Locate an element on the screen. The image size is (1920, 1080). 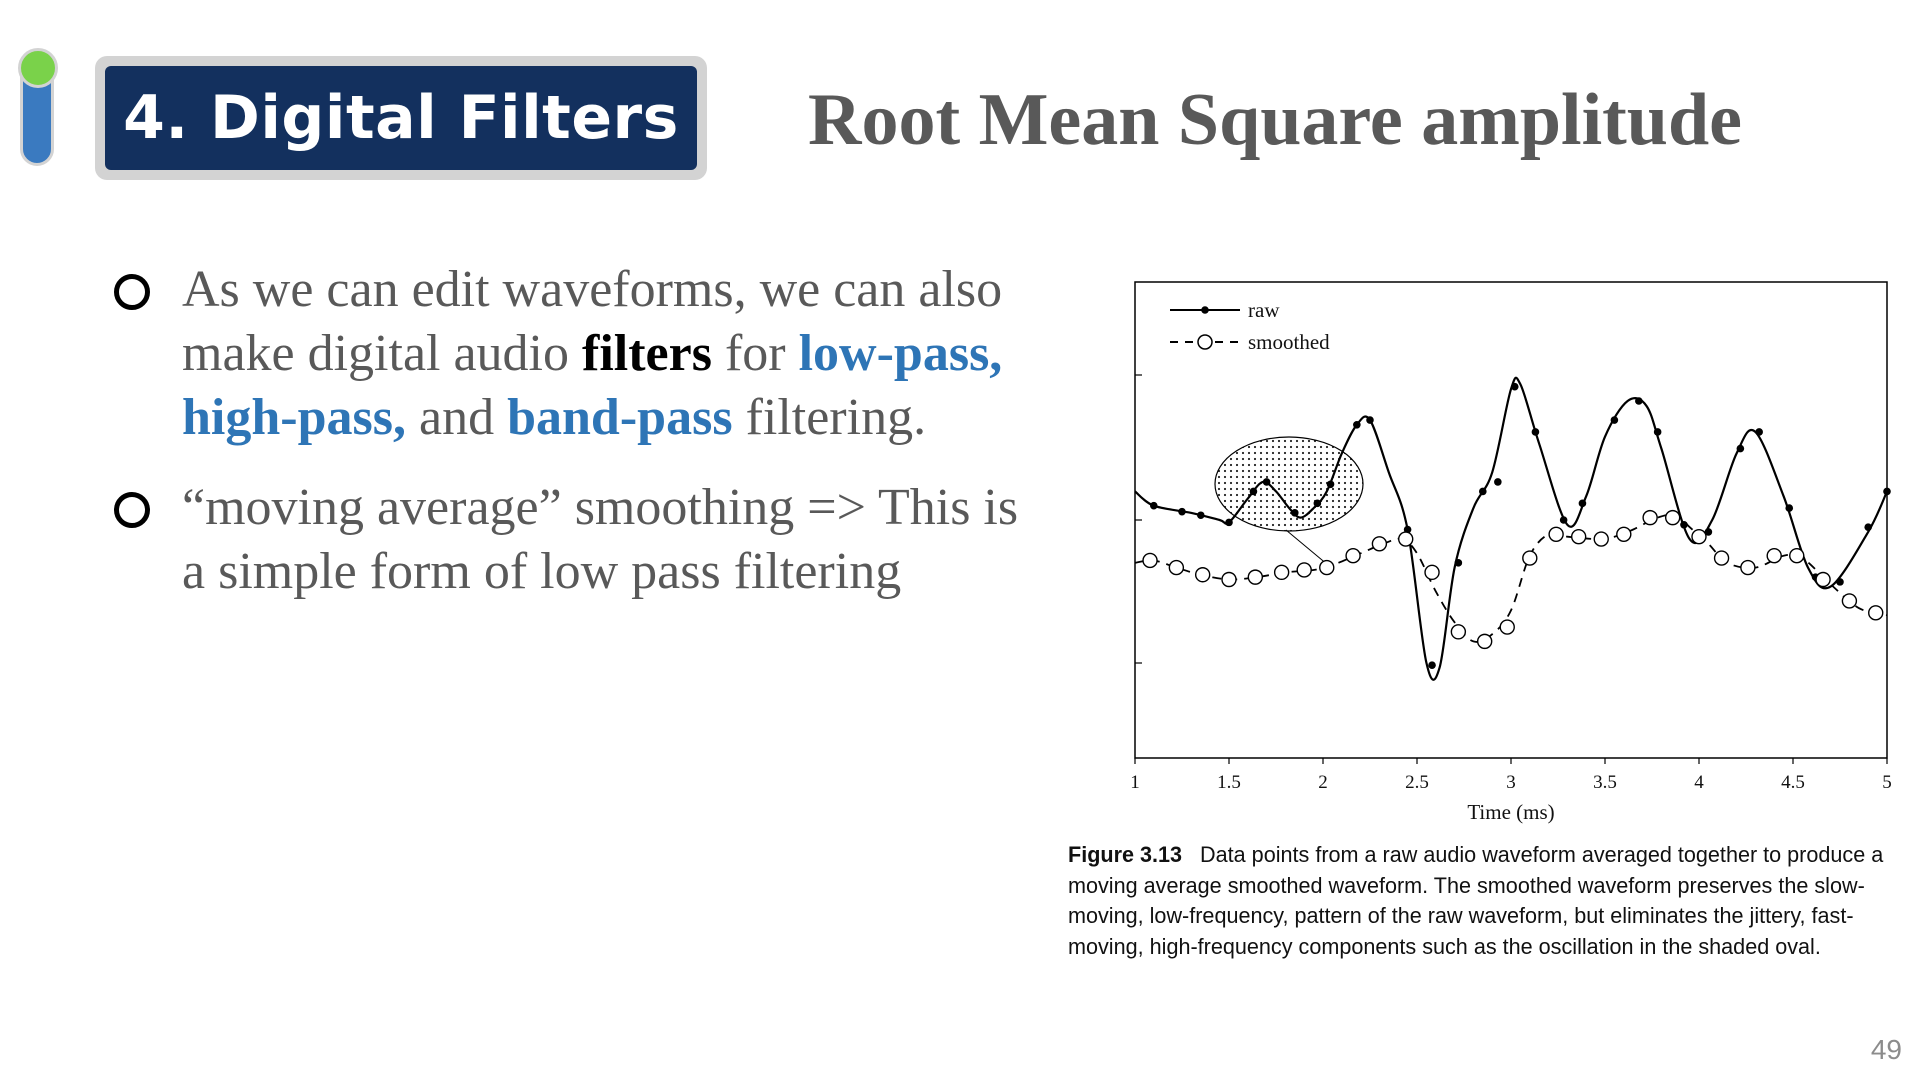
legend-smoothed-label: smoothed is located at coordinates (1289, 342).